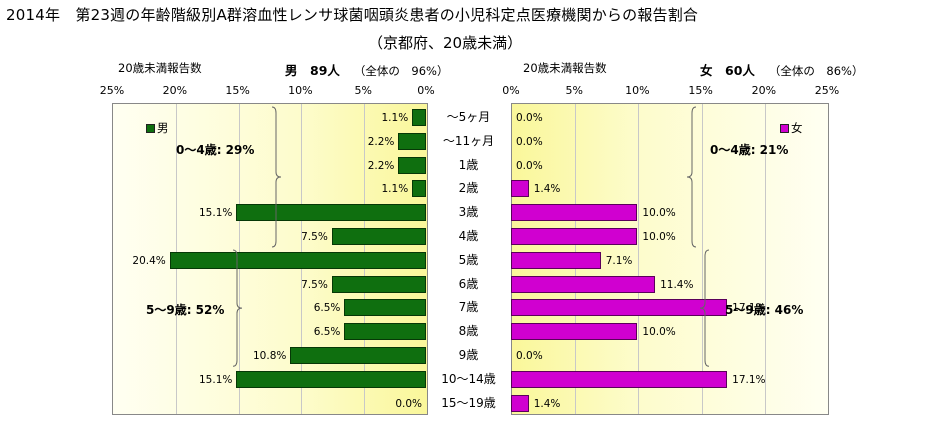  I want to click on category-label: 15～19歳, so click(468, 402).